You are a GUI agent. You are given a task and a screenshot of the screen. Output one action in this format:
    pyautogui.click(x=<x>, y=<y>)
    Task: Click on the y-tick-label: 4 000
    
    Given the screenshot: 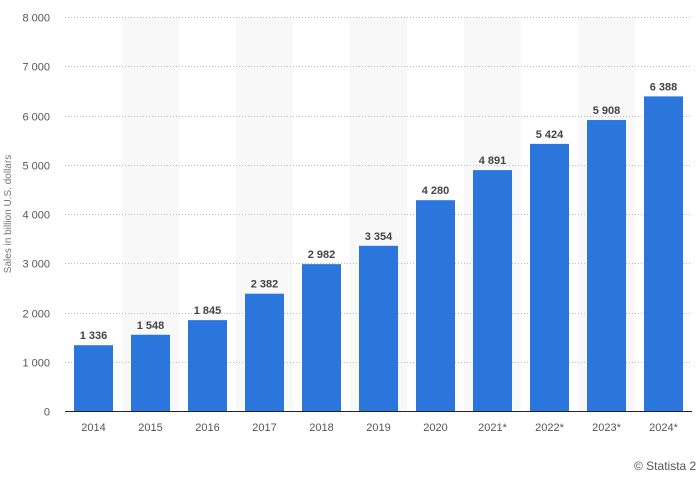 What is the action you would take?
    pyautogui.click(x=36, y=216)
    